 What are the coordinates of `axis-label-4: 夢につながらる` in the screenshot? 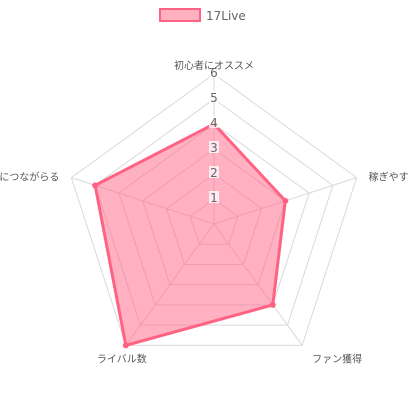 It's located at (29, 177).